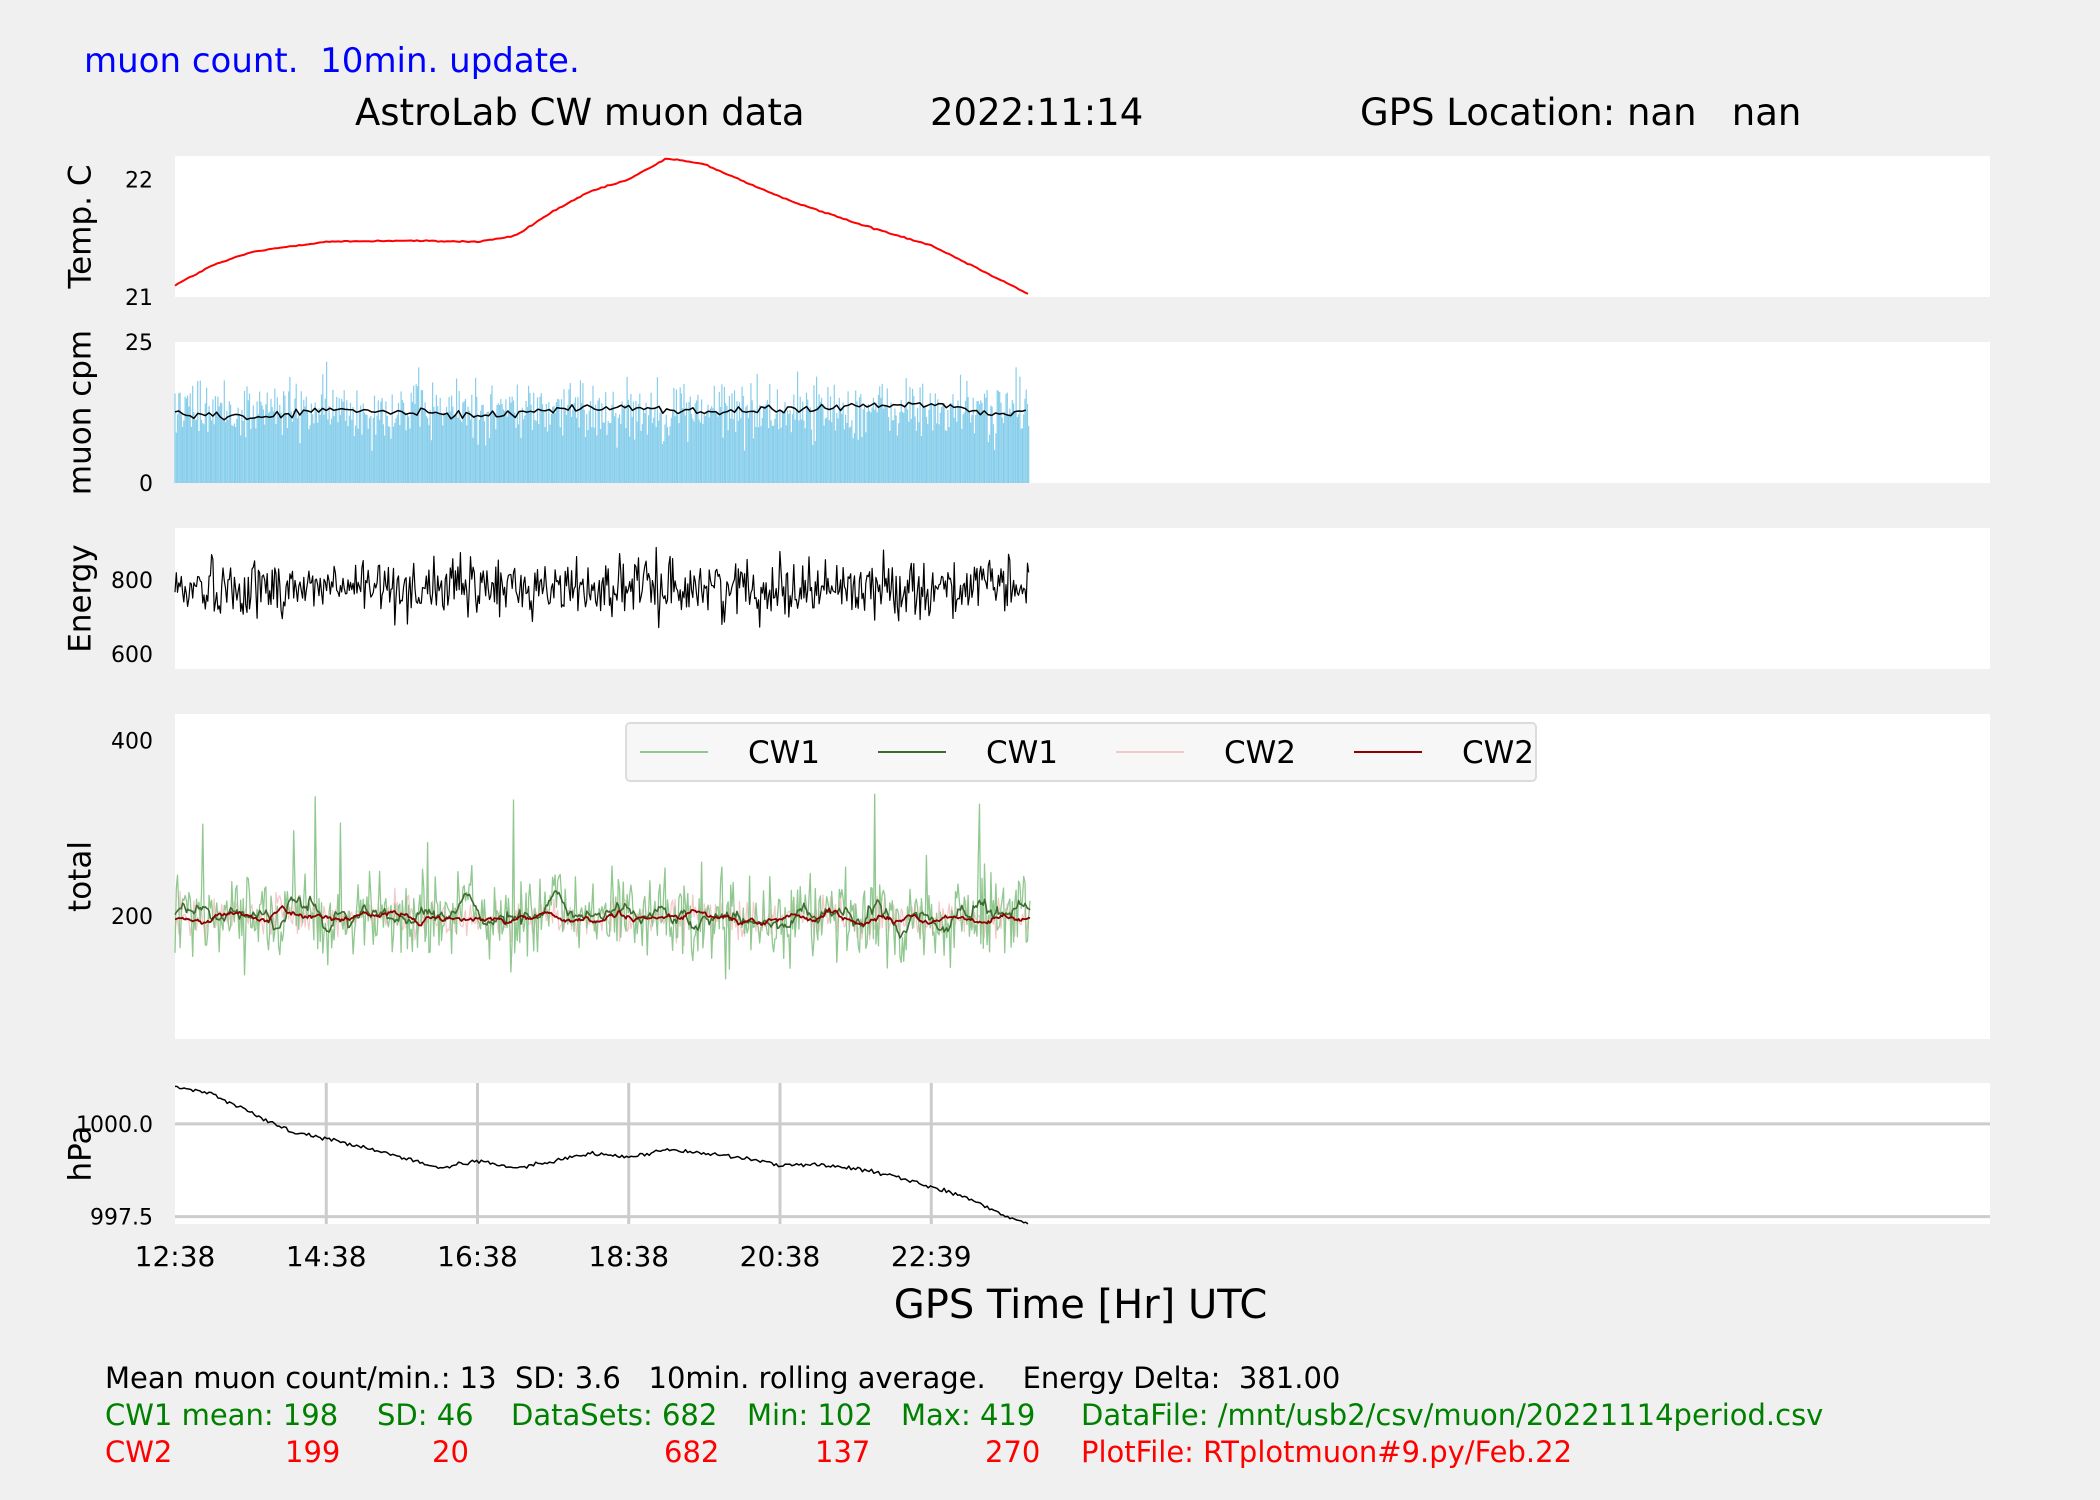  Describe the element at coordinates (114, 1125) in the screenshot. I see `pressure-ytick-label: 1000.0` at that location.